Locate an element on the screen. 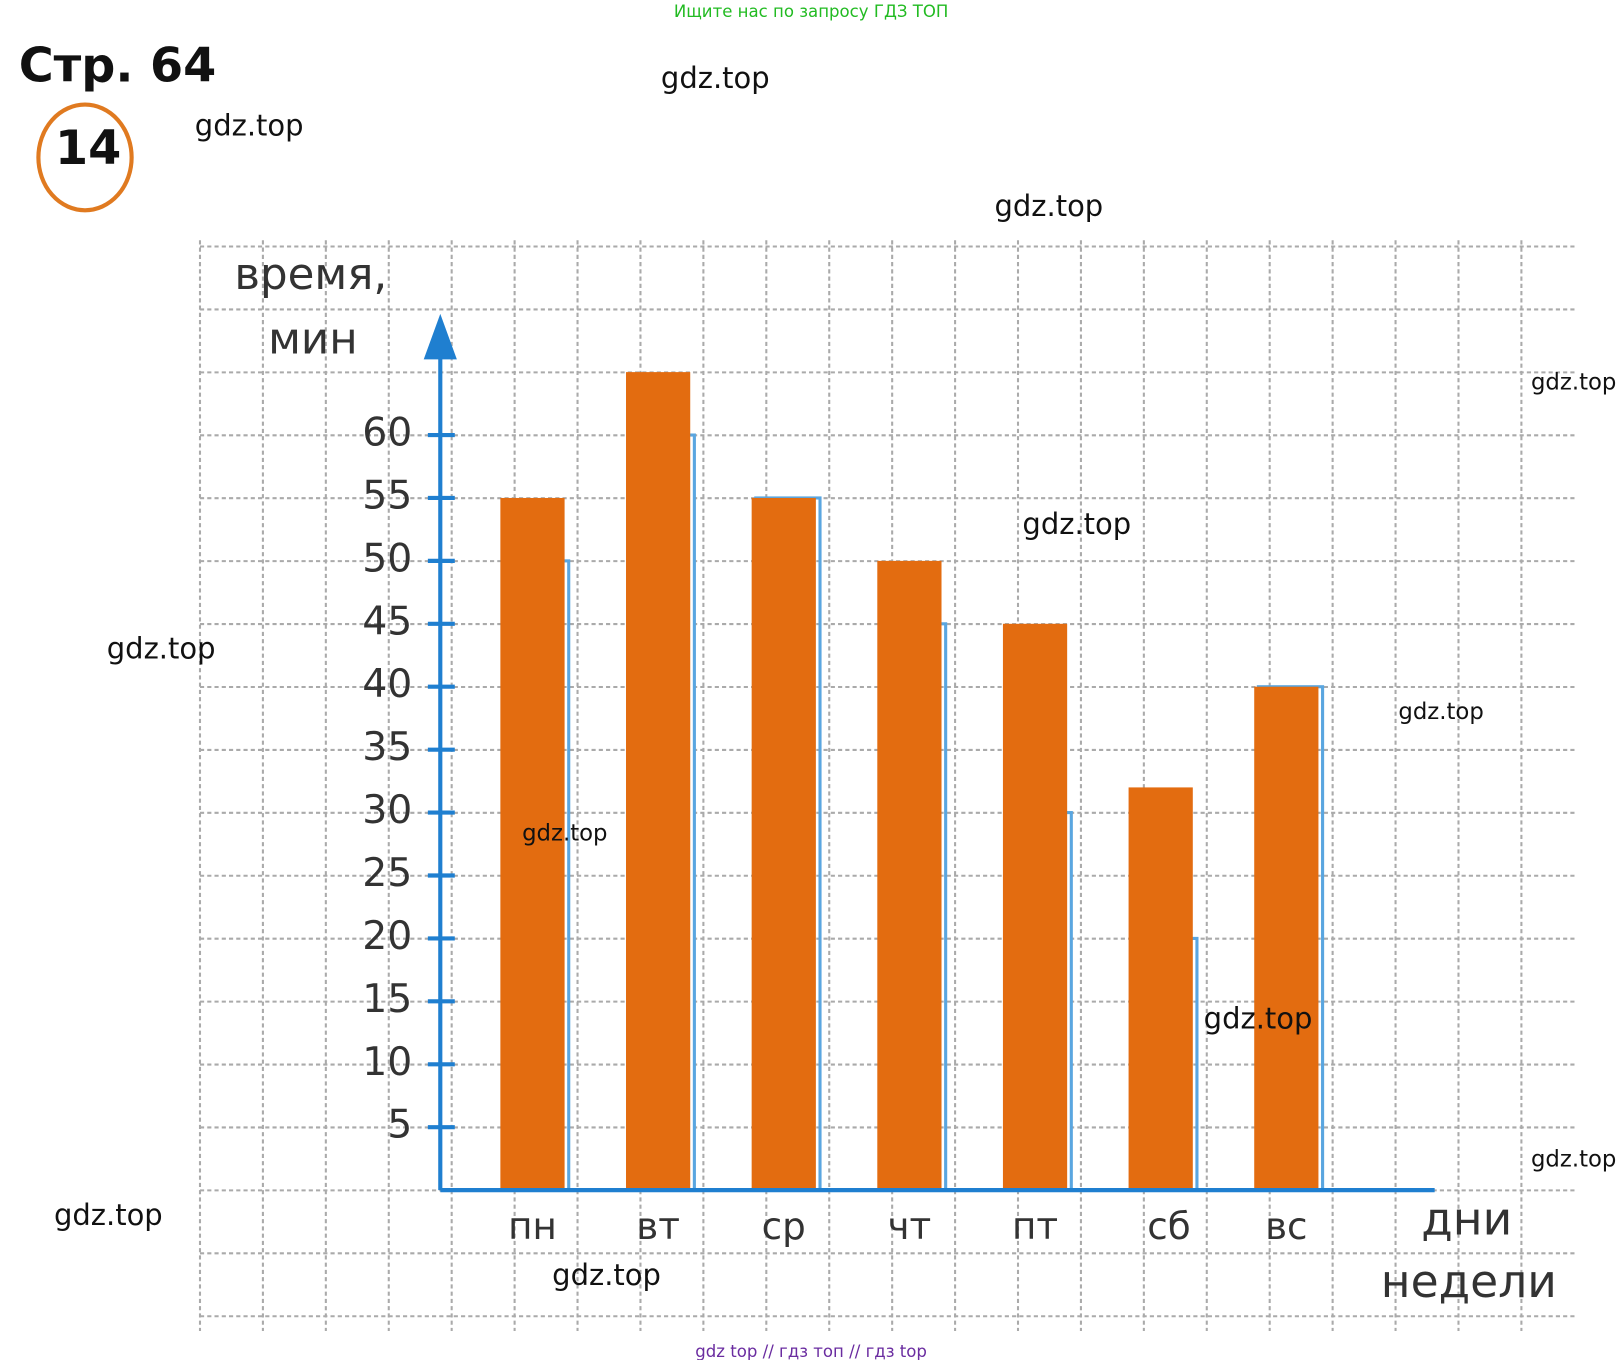  x-tick-label: ср is located at coordinates (784, 1226).